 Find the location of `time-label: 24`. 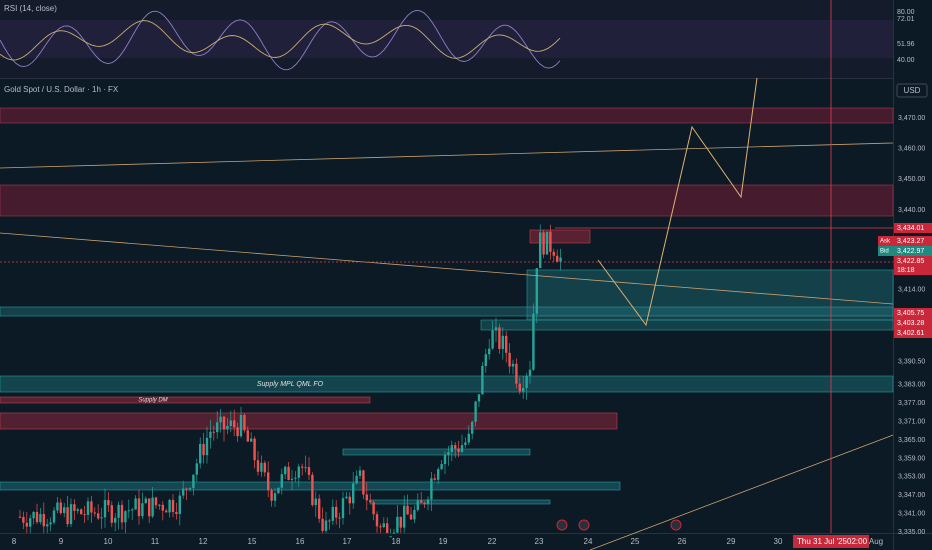

time-label: 24 is located at coordinates (588, 541).